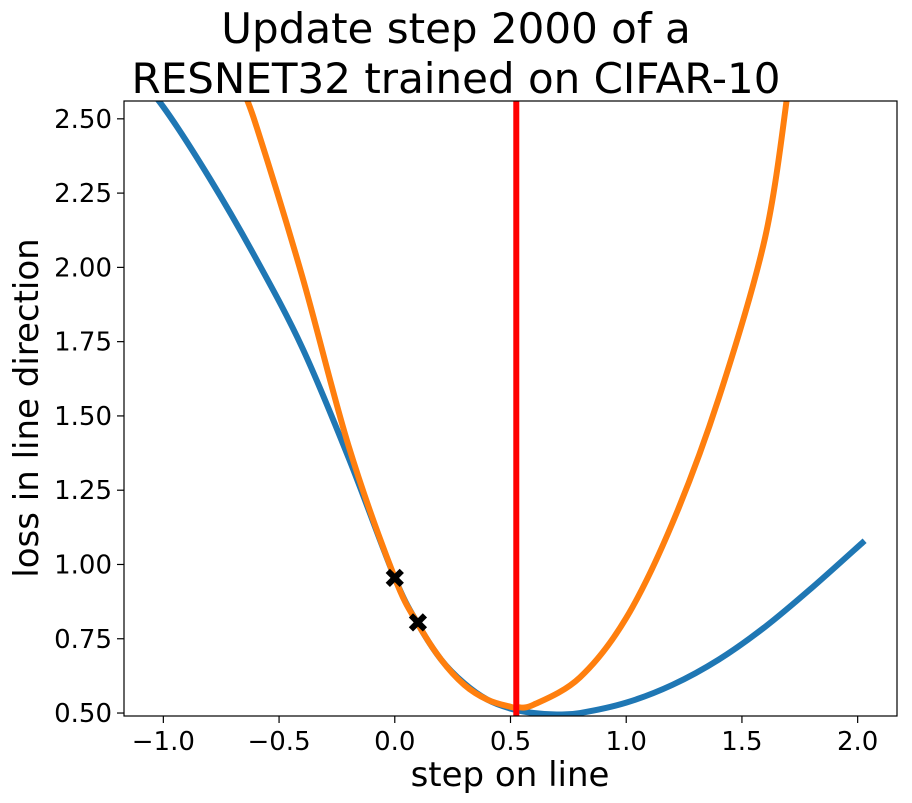 The width and height of the screenshot is (912, 803). What do you see at coordinates (510, 775) in the screenshot?
I see `x-axis-label: step on line` at bounding box center [510, 775].